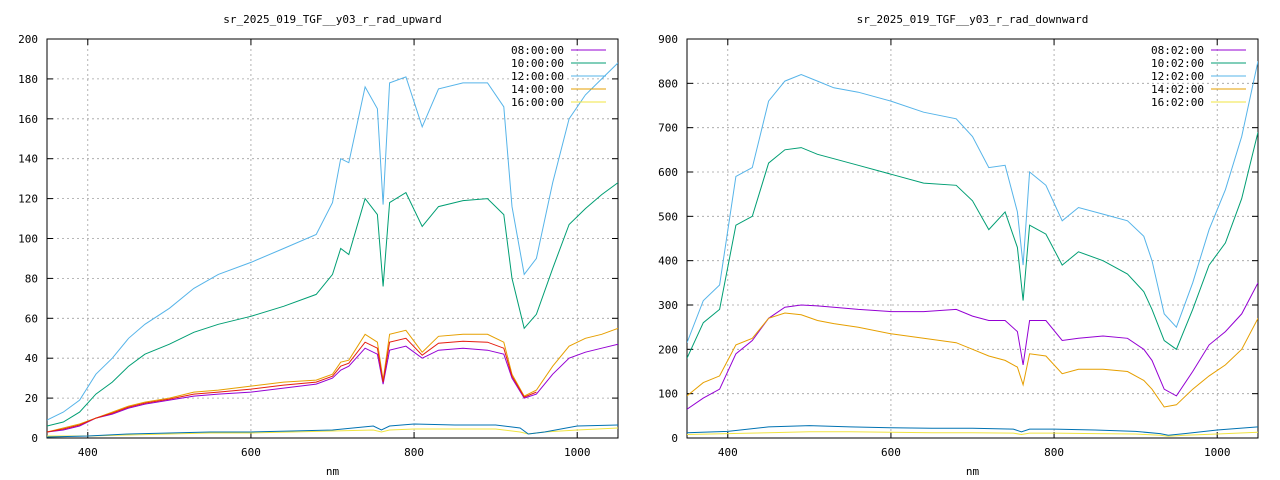 The height and width of the screenshot is (480, 1280). Describe the element at coordinates (668, 83) in the screenshot. I see `y-tick-label: 800` at that location.